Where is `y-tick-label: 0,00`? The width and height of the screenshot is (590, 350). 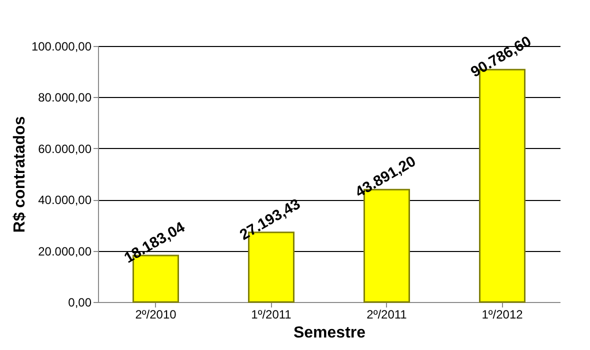
y-tick-label: 0,00 is located at coordinates (80, 303).